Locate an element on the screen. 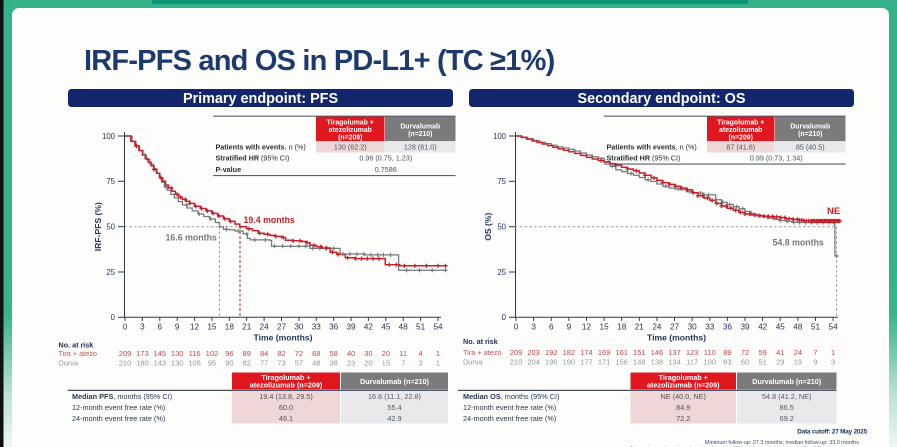 This screenshot has height=447, width=897. svg-text: 84.9 is located at coordinates (683, 407).